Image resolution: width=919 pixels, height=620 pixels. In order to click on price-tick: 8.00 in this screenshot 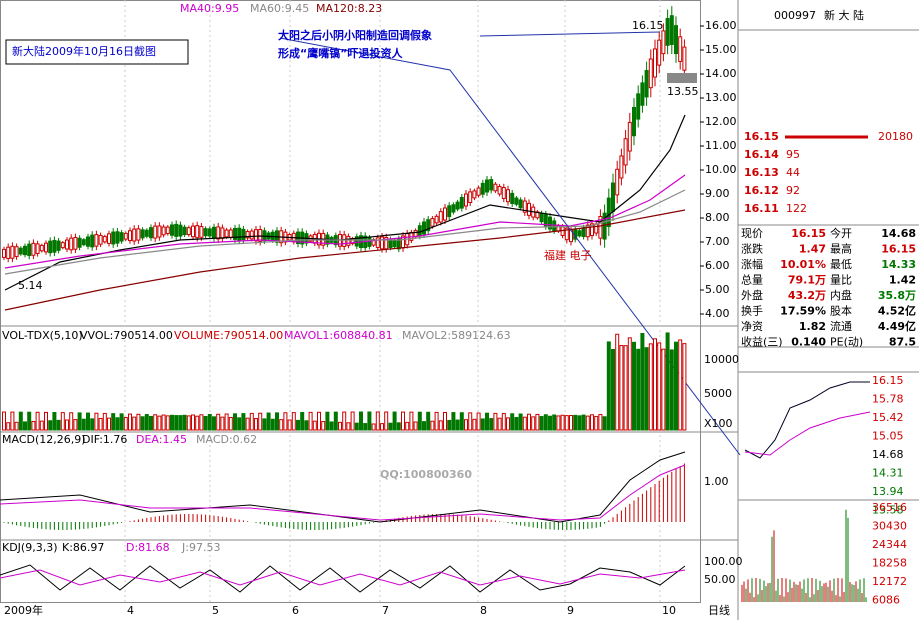, I will do `click(717, 217)`.